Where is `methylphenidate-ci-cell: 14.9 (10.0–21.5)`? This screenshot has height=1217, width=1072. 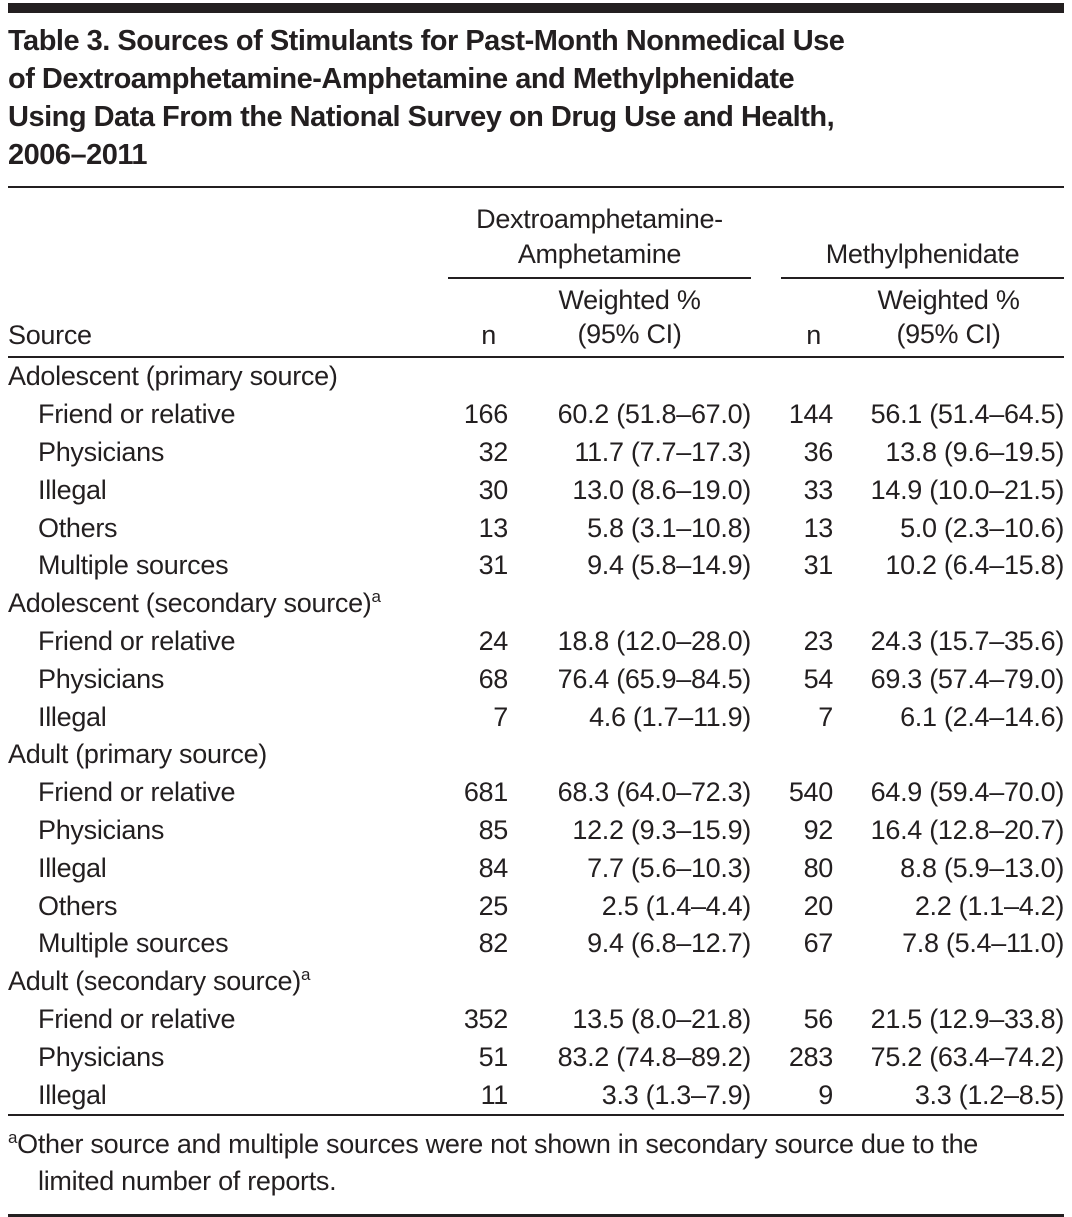
methylphenidate-ci-cell: 14.9 (10.0–21.5) is located at coordinates (967, 489).